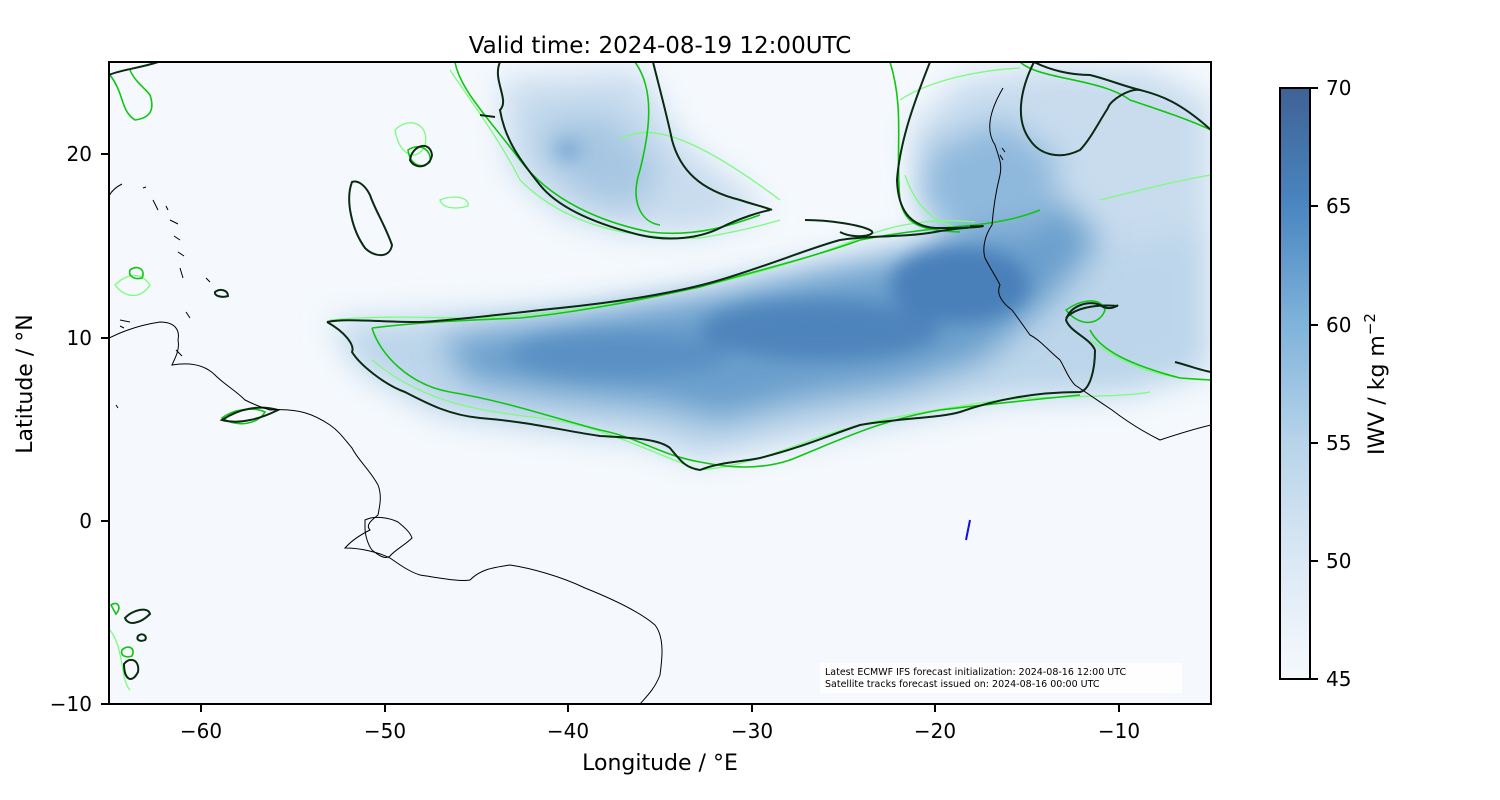 The height and width of the screenshot is (800, 1500). Describe the element at coordinates (79, 338) in the screenshot. I see `y-tick-label: 10` at that location.